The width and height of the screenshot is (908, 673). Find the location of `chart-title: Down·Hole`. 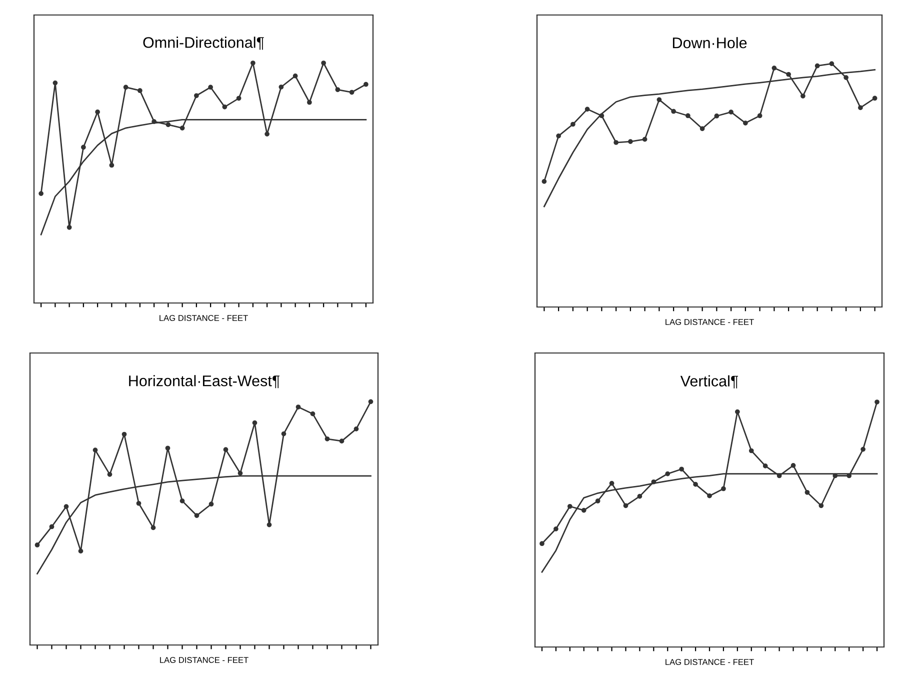

chart-title: Down·Hole is located at coordinates (709, 42).